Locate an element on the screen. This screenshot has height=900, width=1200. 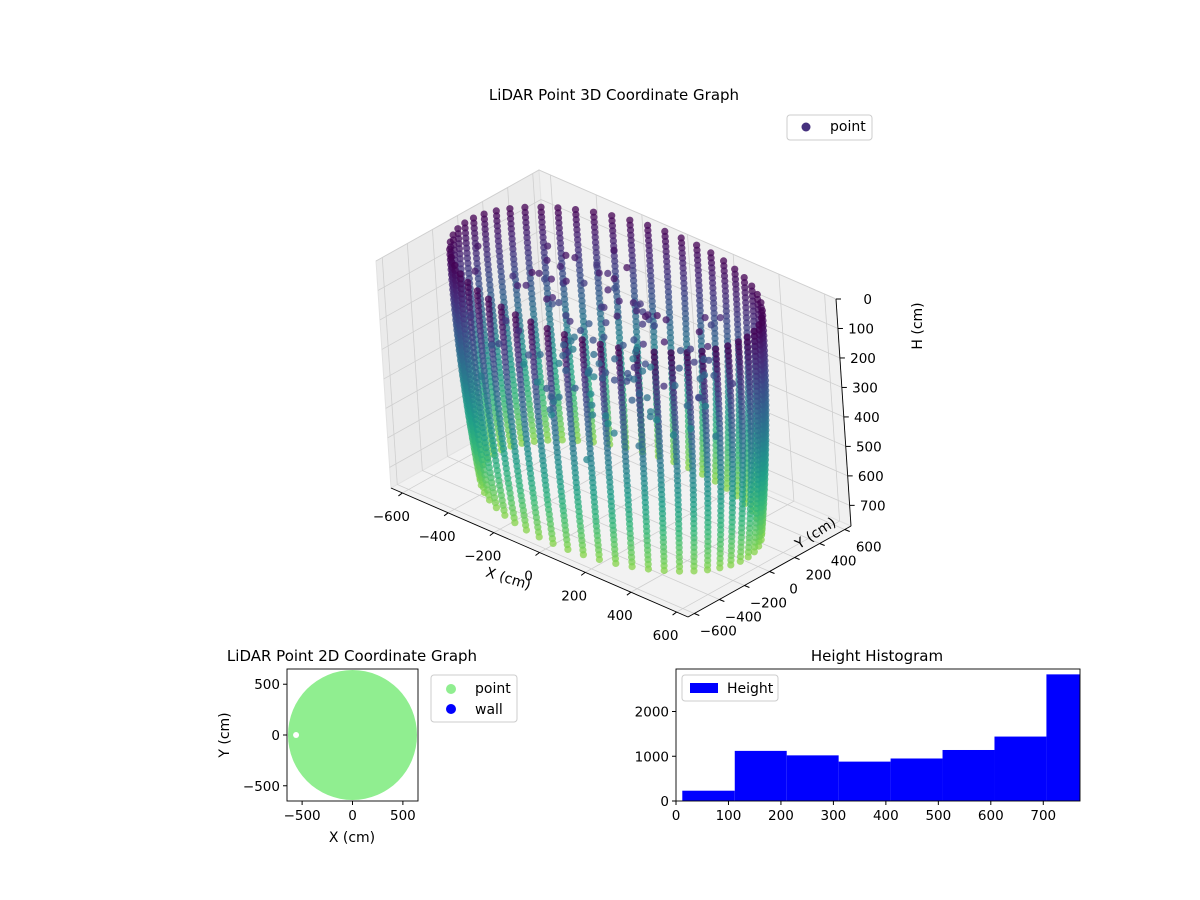
x-tick-label: 600 is located at coordinates (991, 816).